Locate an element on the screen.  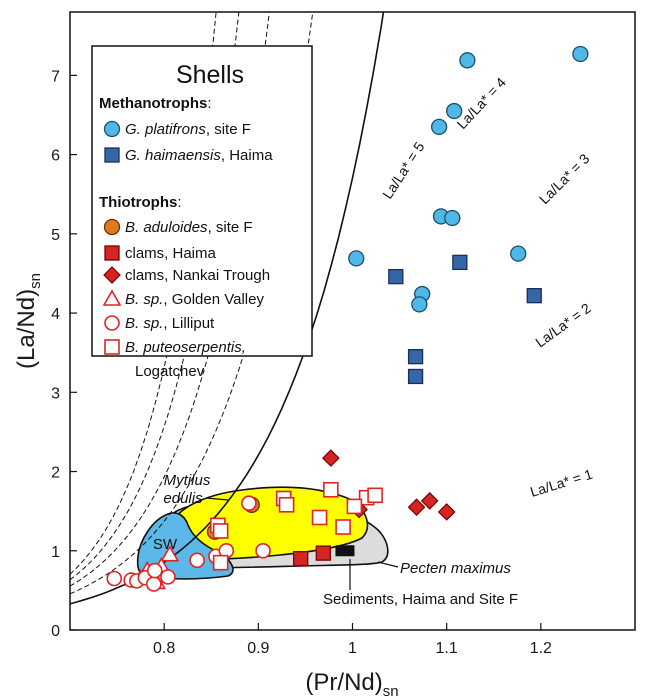
legend-marker-bgolden is located at coordinates (112, 297).